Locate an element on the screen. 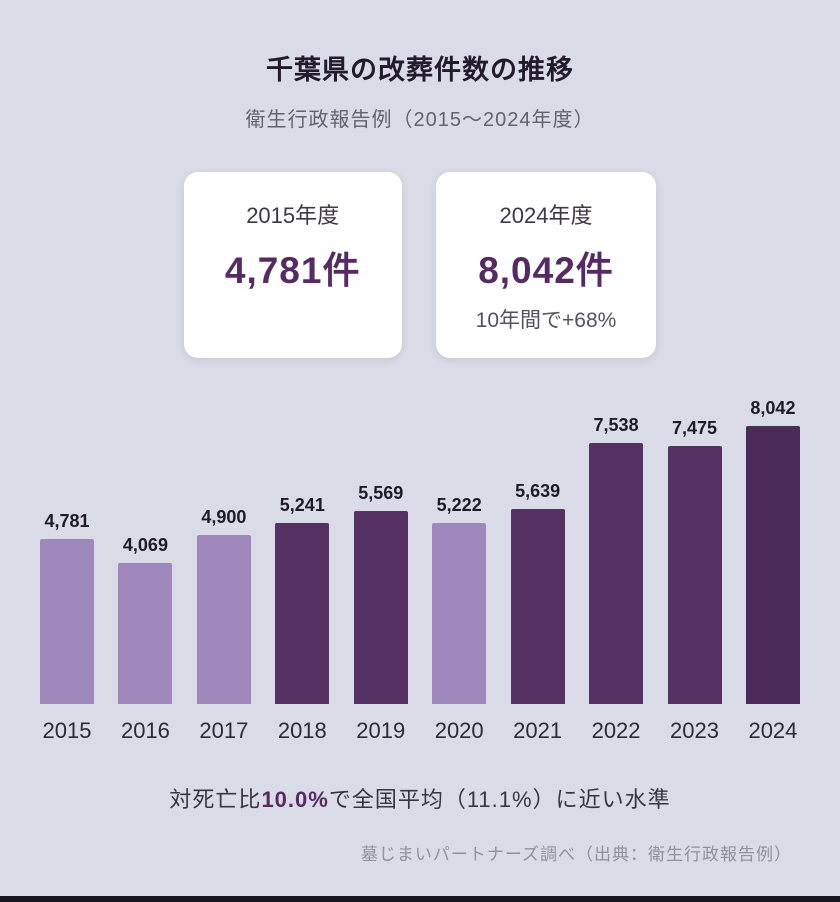 This screenshot has height=902, width=840. bar-value-label-2015: 4,781 is located at coordinates (67, 521).